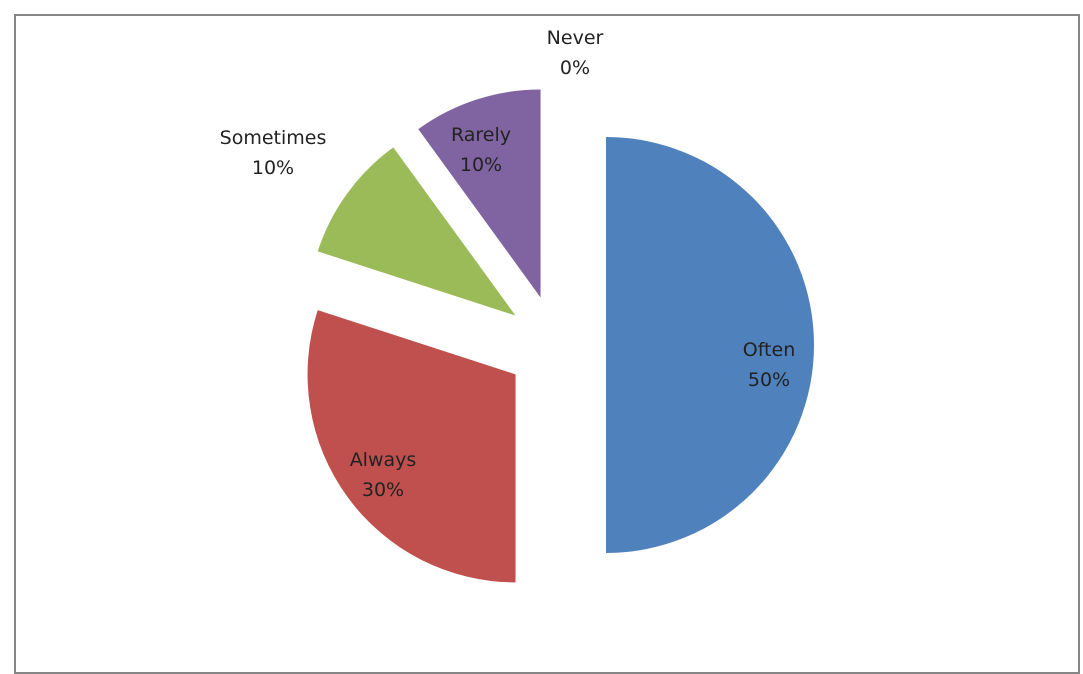 The width and height of the screenshot is (1083, 674). Describe the element at coordinates (273, 138) in the screenshot. I see `slice-label-sometimes: Sometimes` at that location.